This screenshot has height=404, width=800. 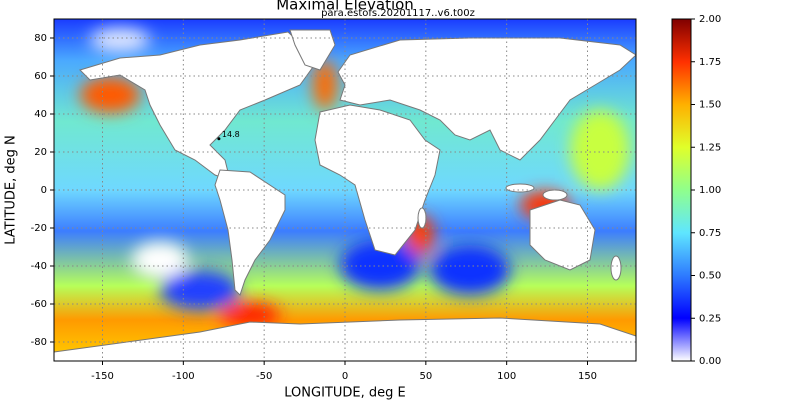 I want to click on annotation: 14.8, so click(x=231, y=134).